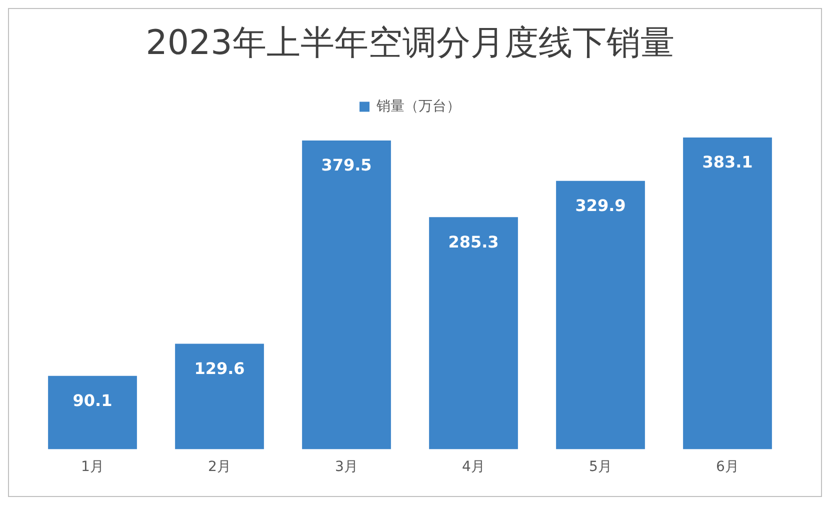  What do you see at coordinates (410, 43) in the screenshot?
I see `chart-title: 2023年上半年空调分月度线下销量` at bounding box center [410, 43].